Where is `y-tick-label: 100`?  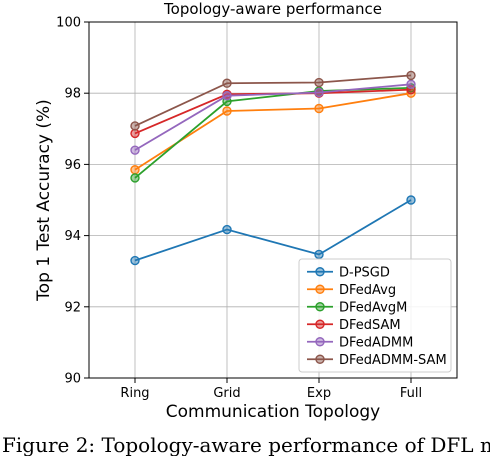
y-tick-label: 100 is located at coordinates (68, 23).